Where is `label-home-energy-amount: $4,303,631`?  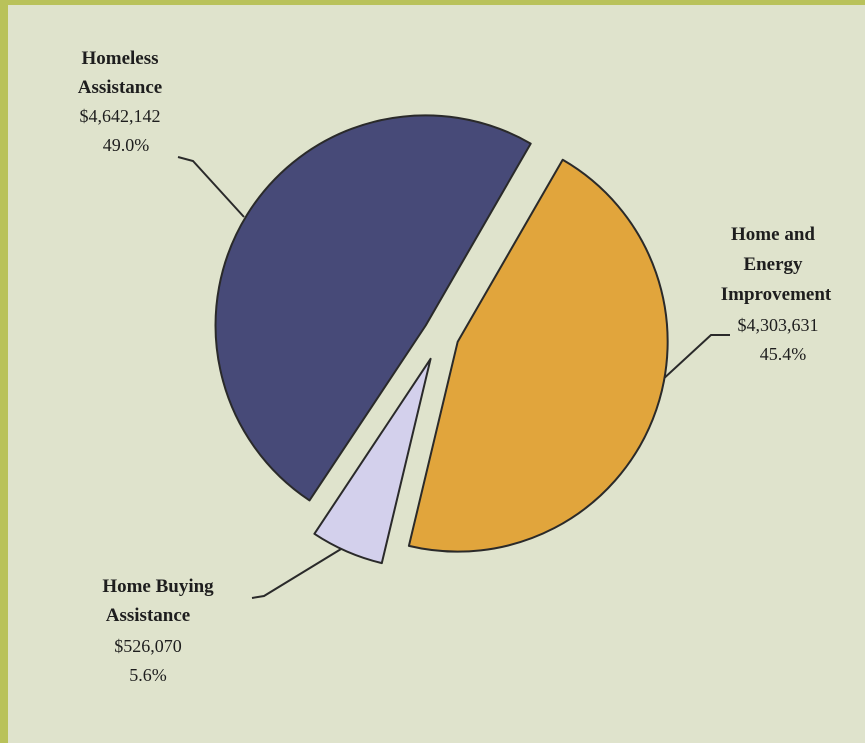
label-home-energy-amount: $4,303,631 is located at coordinates (778, 325).